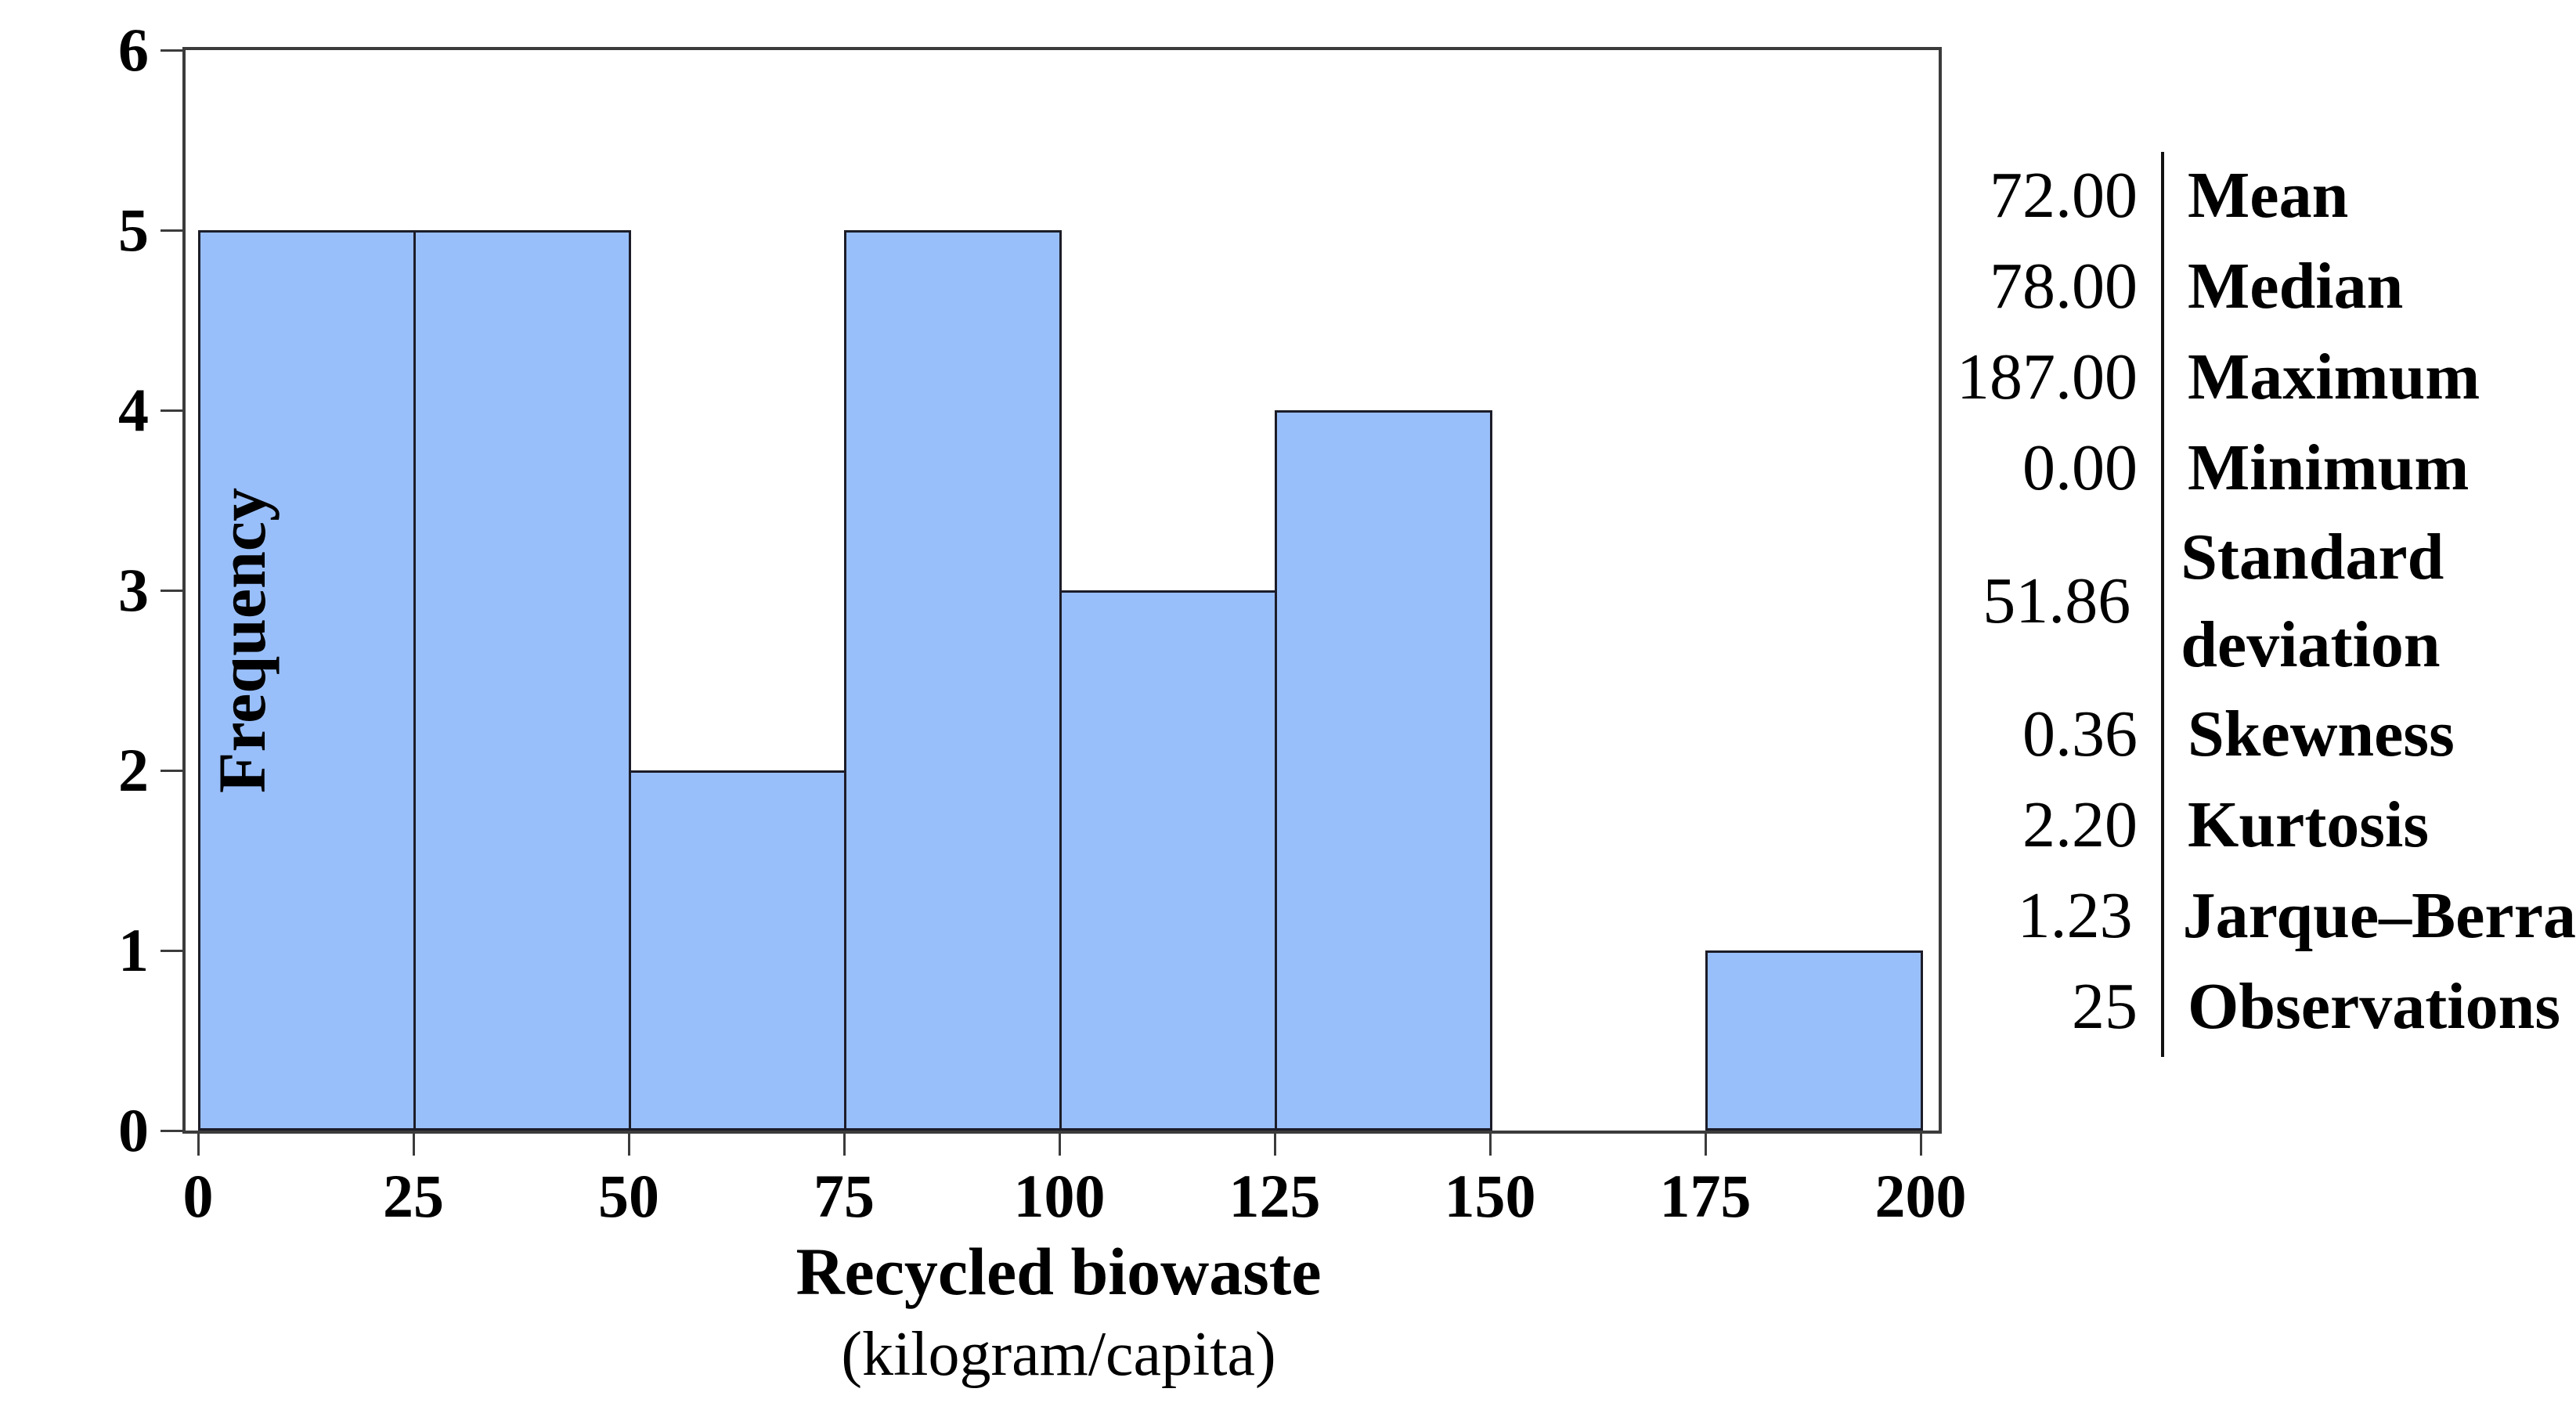 Image resolution: width=2576 pixels, height=1421 pixels. What do you see at coordinates (2329, 467) in the screenshot?
I see `stat-label: Minimum` at bounding box center [2329, 467].